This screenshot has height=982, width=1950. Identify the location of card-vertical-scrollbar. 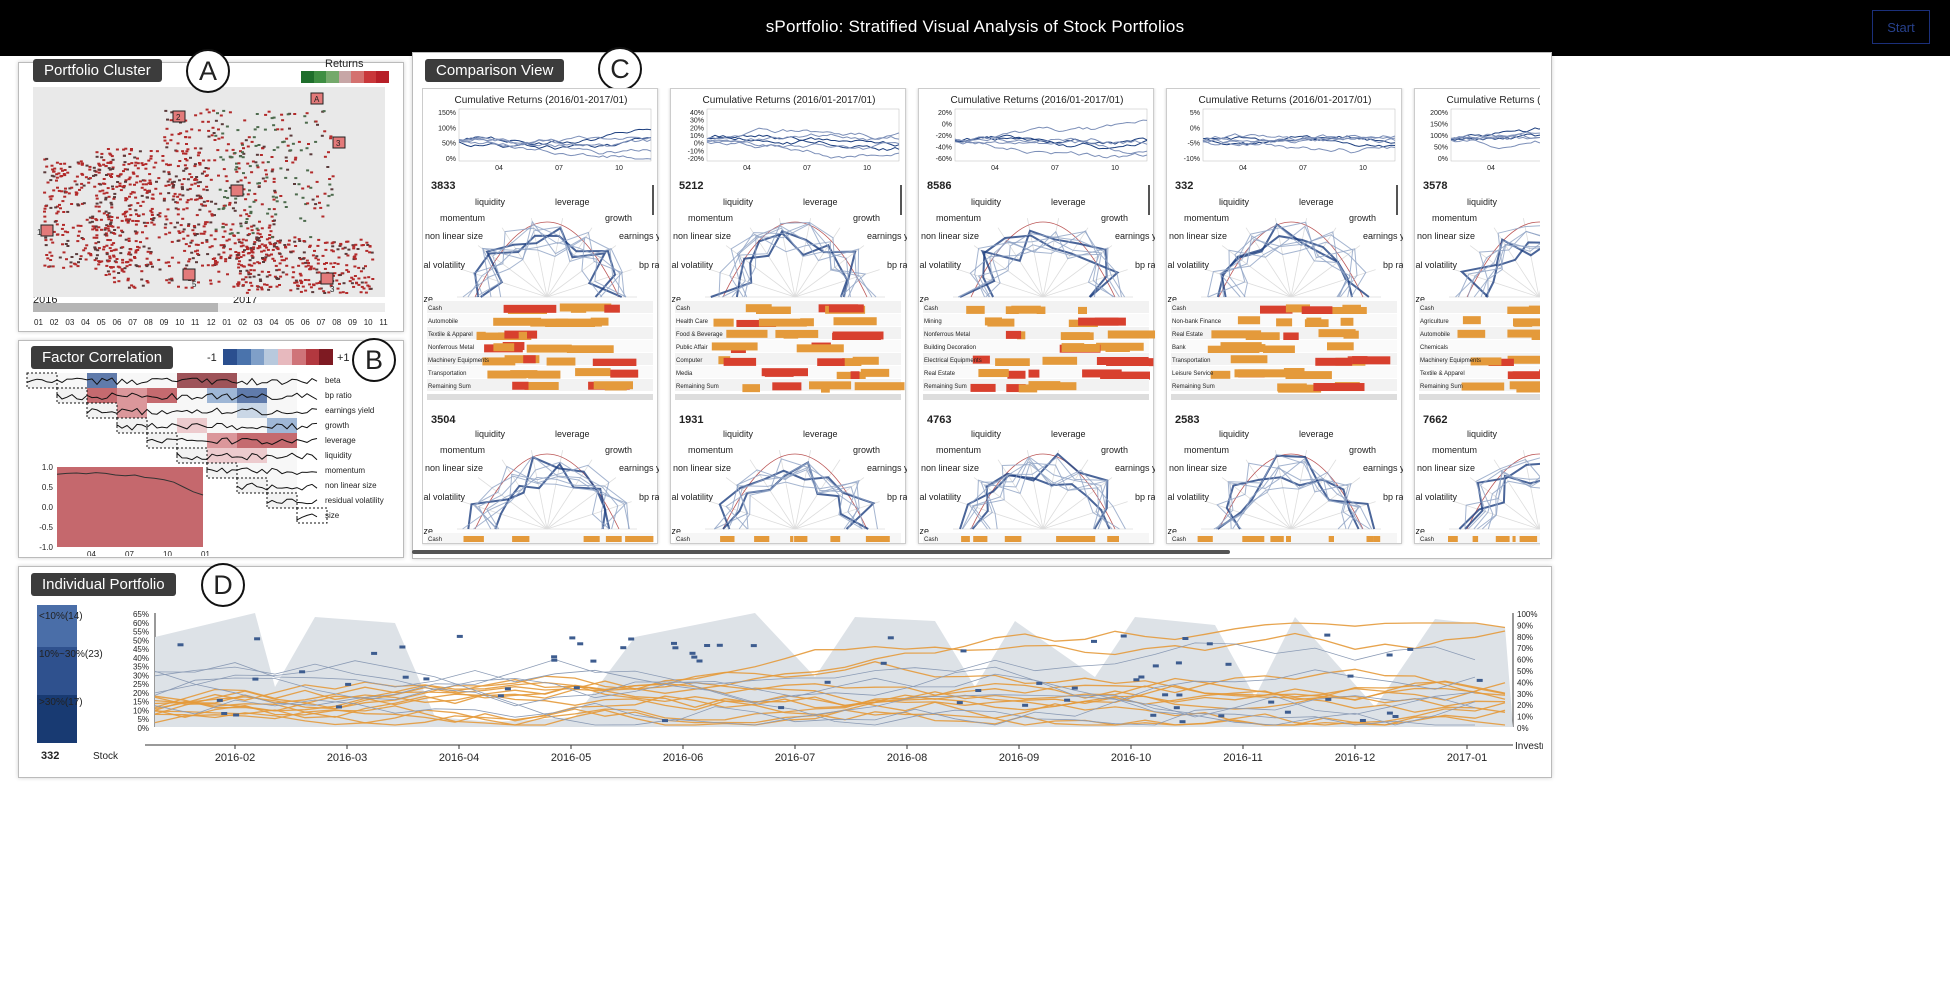
(901, 200).